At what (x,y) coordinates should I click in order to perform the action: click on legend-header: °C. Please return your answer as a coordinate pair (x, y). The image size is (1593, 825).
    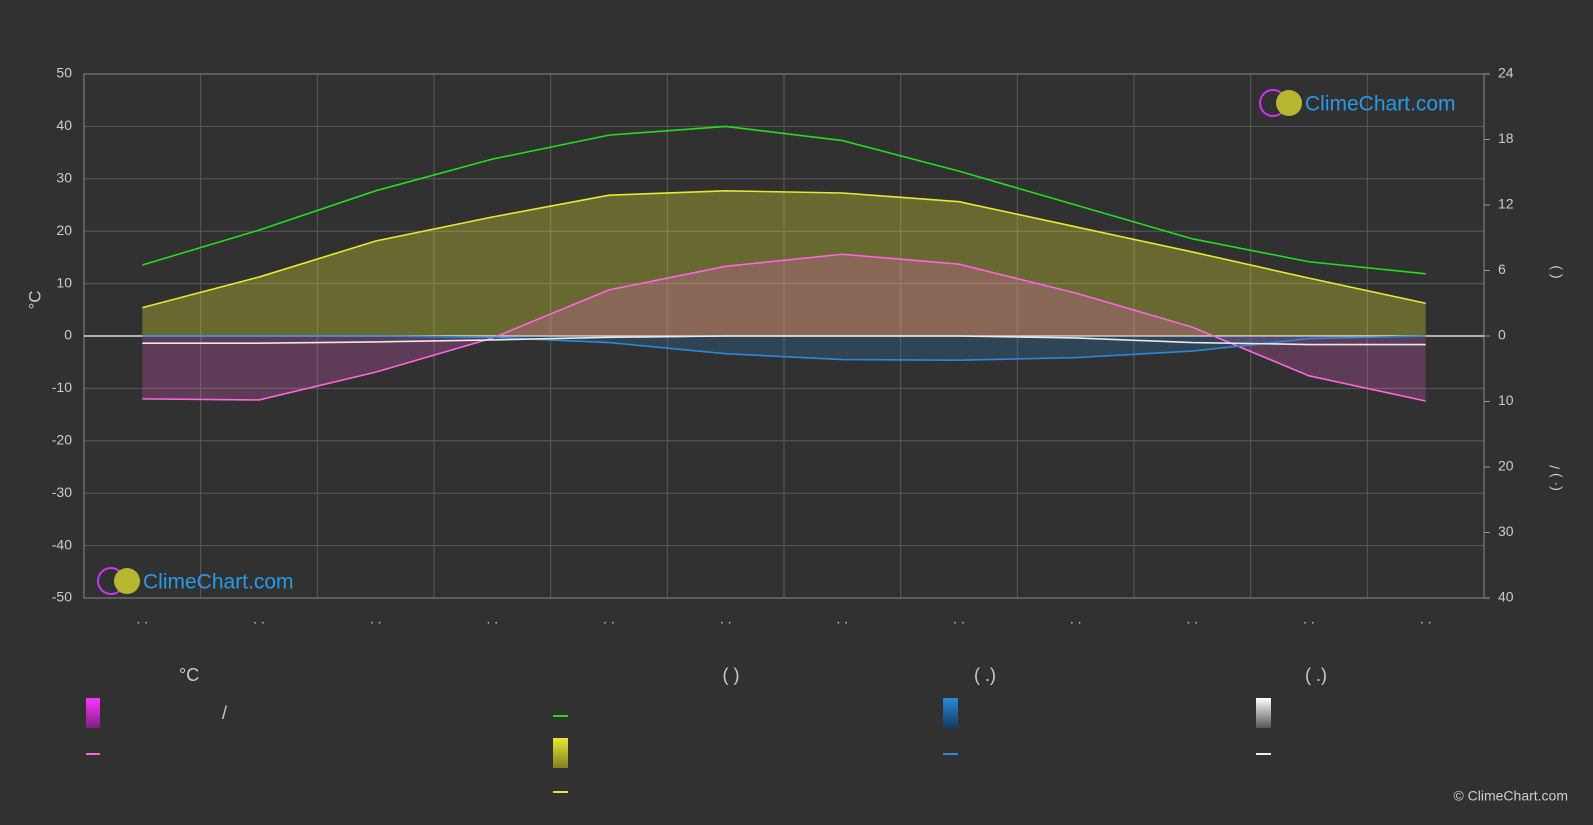
    Looking at the image, I should click on (189, 675).